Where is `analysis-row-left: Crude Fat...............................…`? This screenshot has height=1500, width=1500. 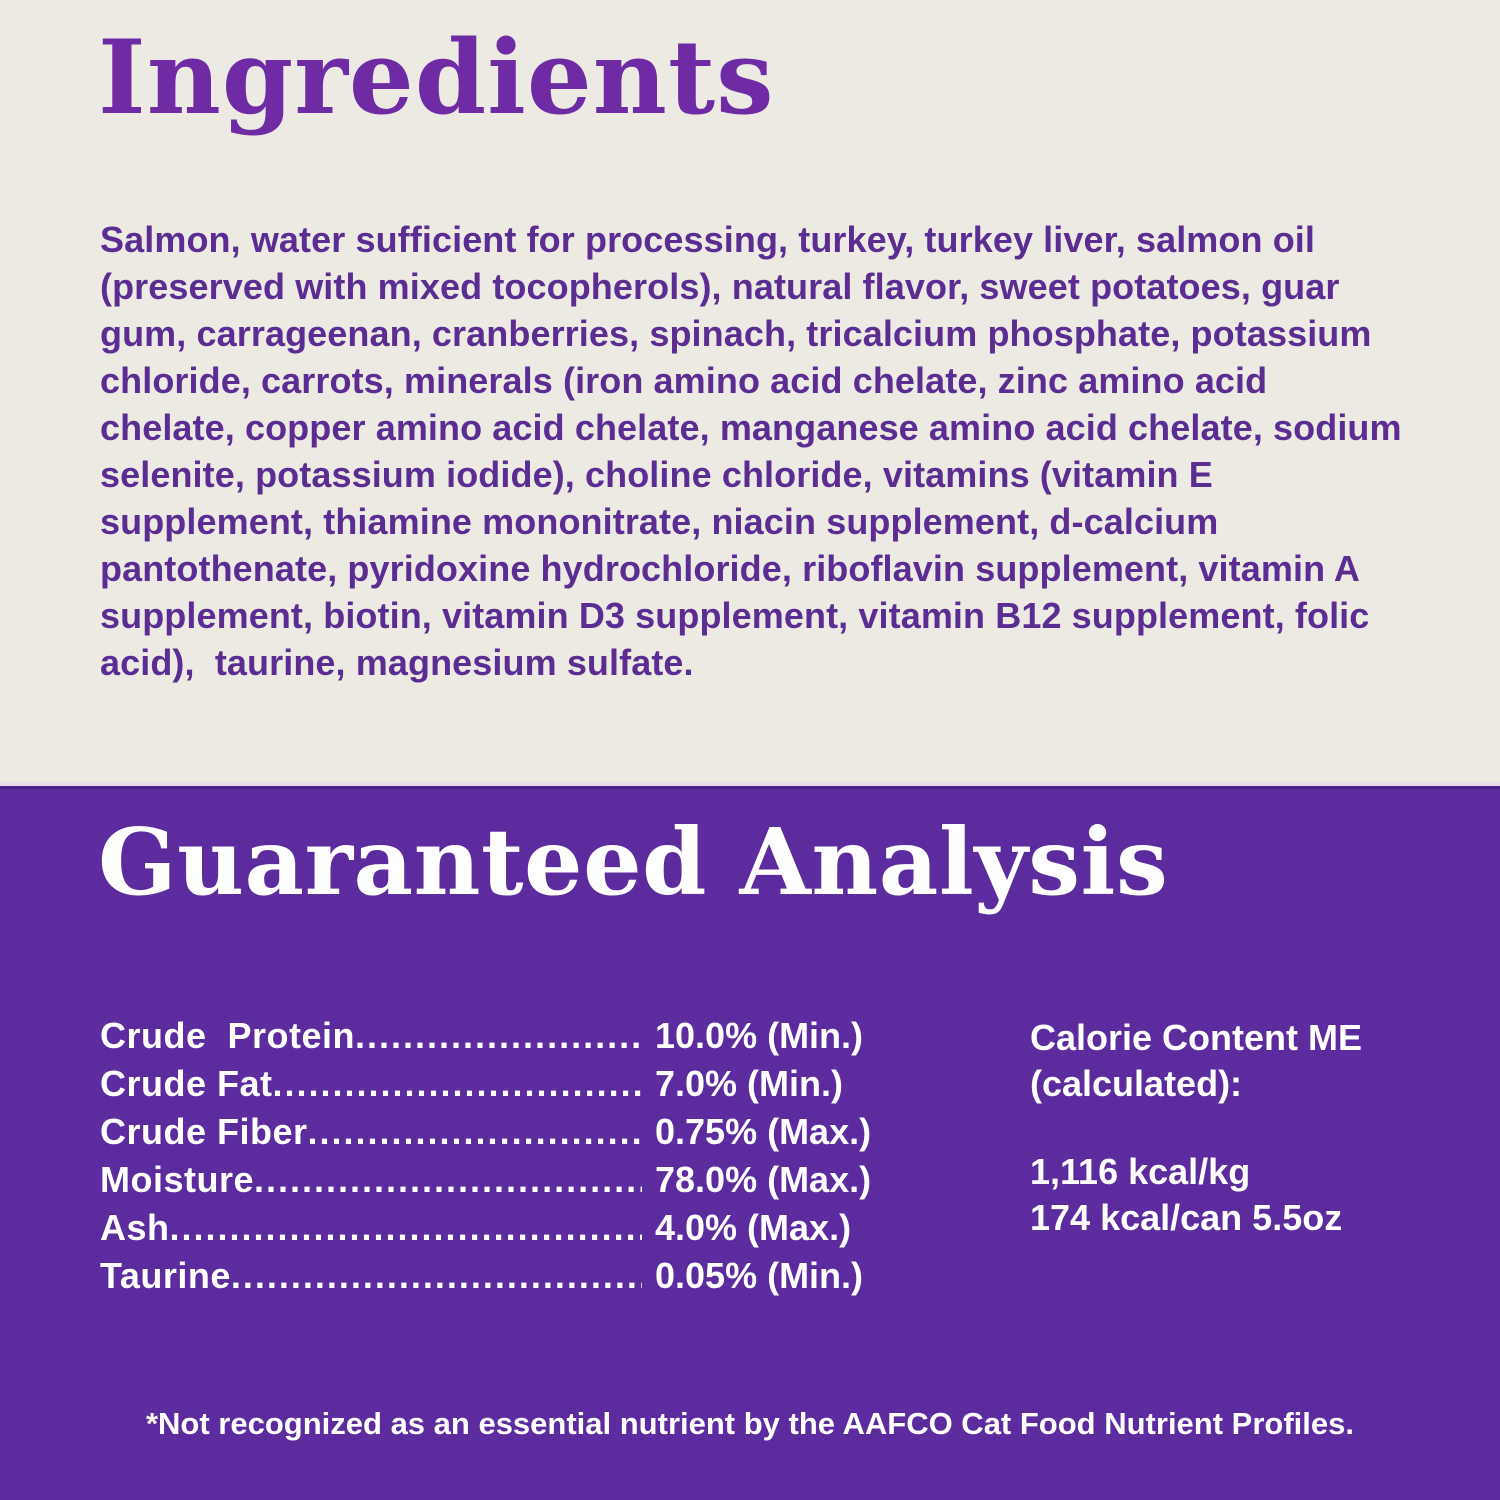
analysis-row-left: Crude Fat...............................… is located at coordinates (371, 1084).